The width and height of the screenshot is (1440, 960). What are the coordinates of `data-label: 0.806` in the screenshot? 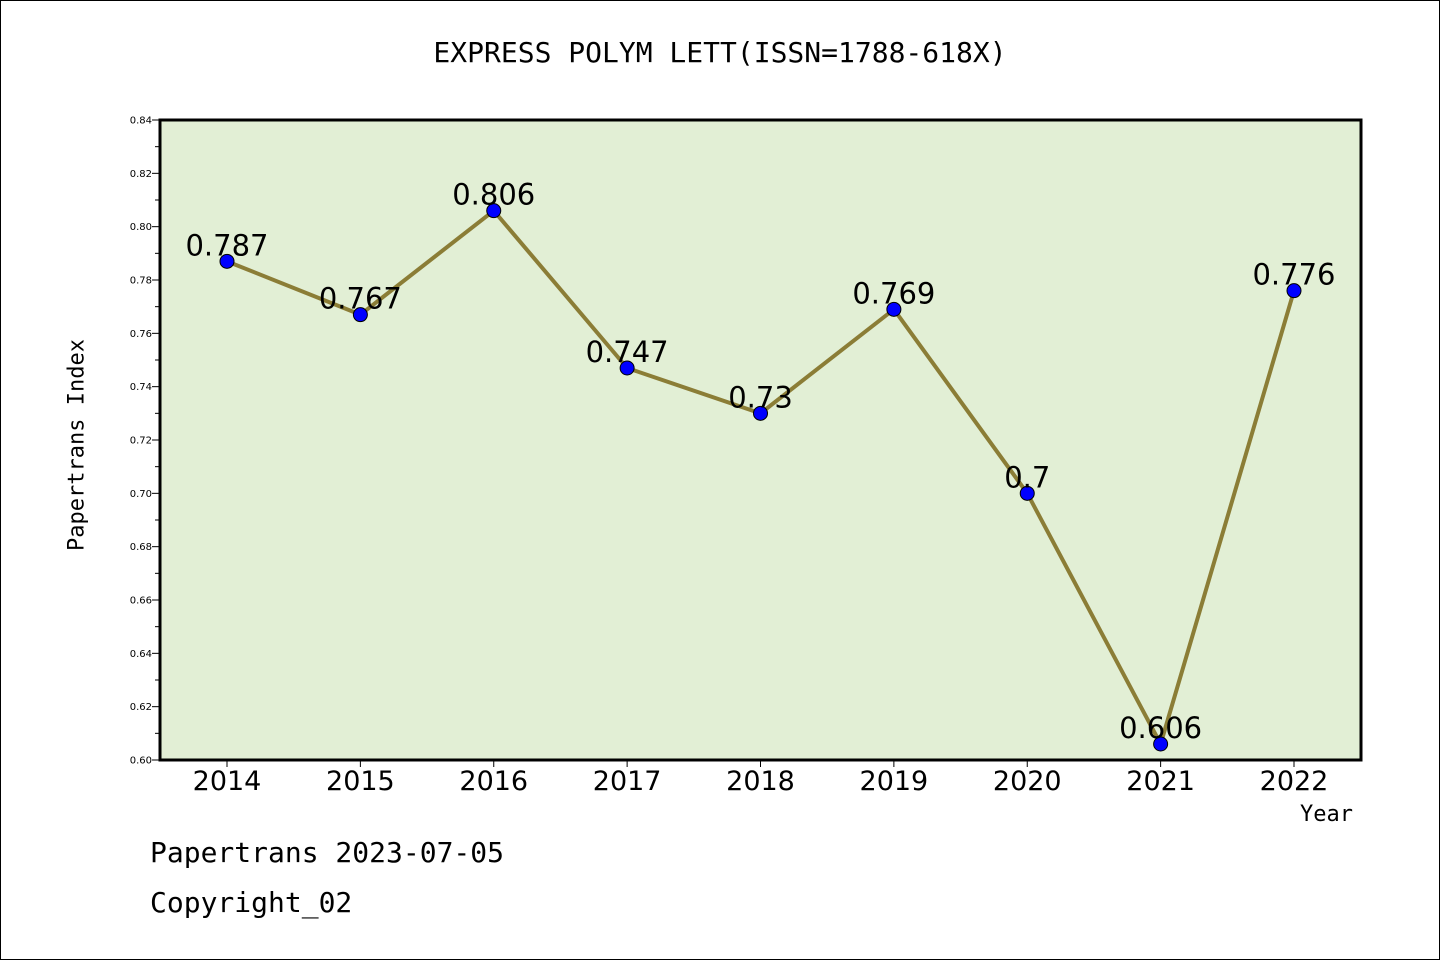 It's located at (493, 195).